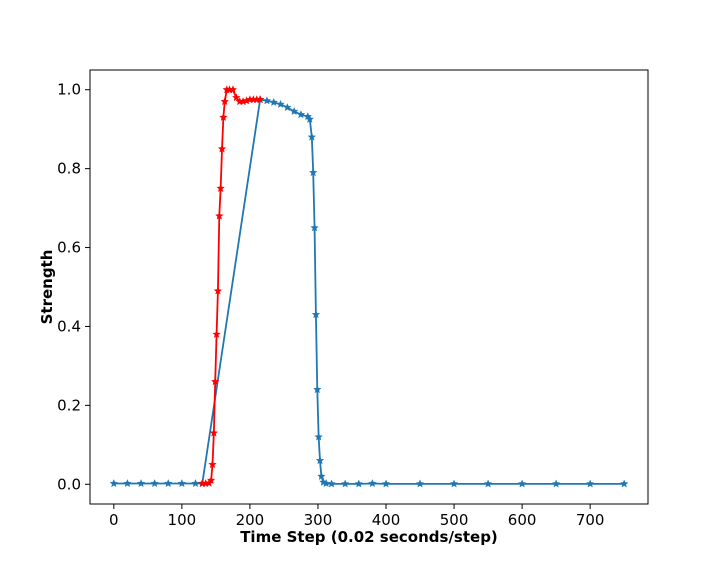 The image size is (720, 576). What do you see at coordinates (590, 520) in the screenshot?
I see `x-tick-label: 700` at bounding box center [590, 520].